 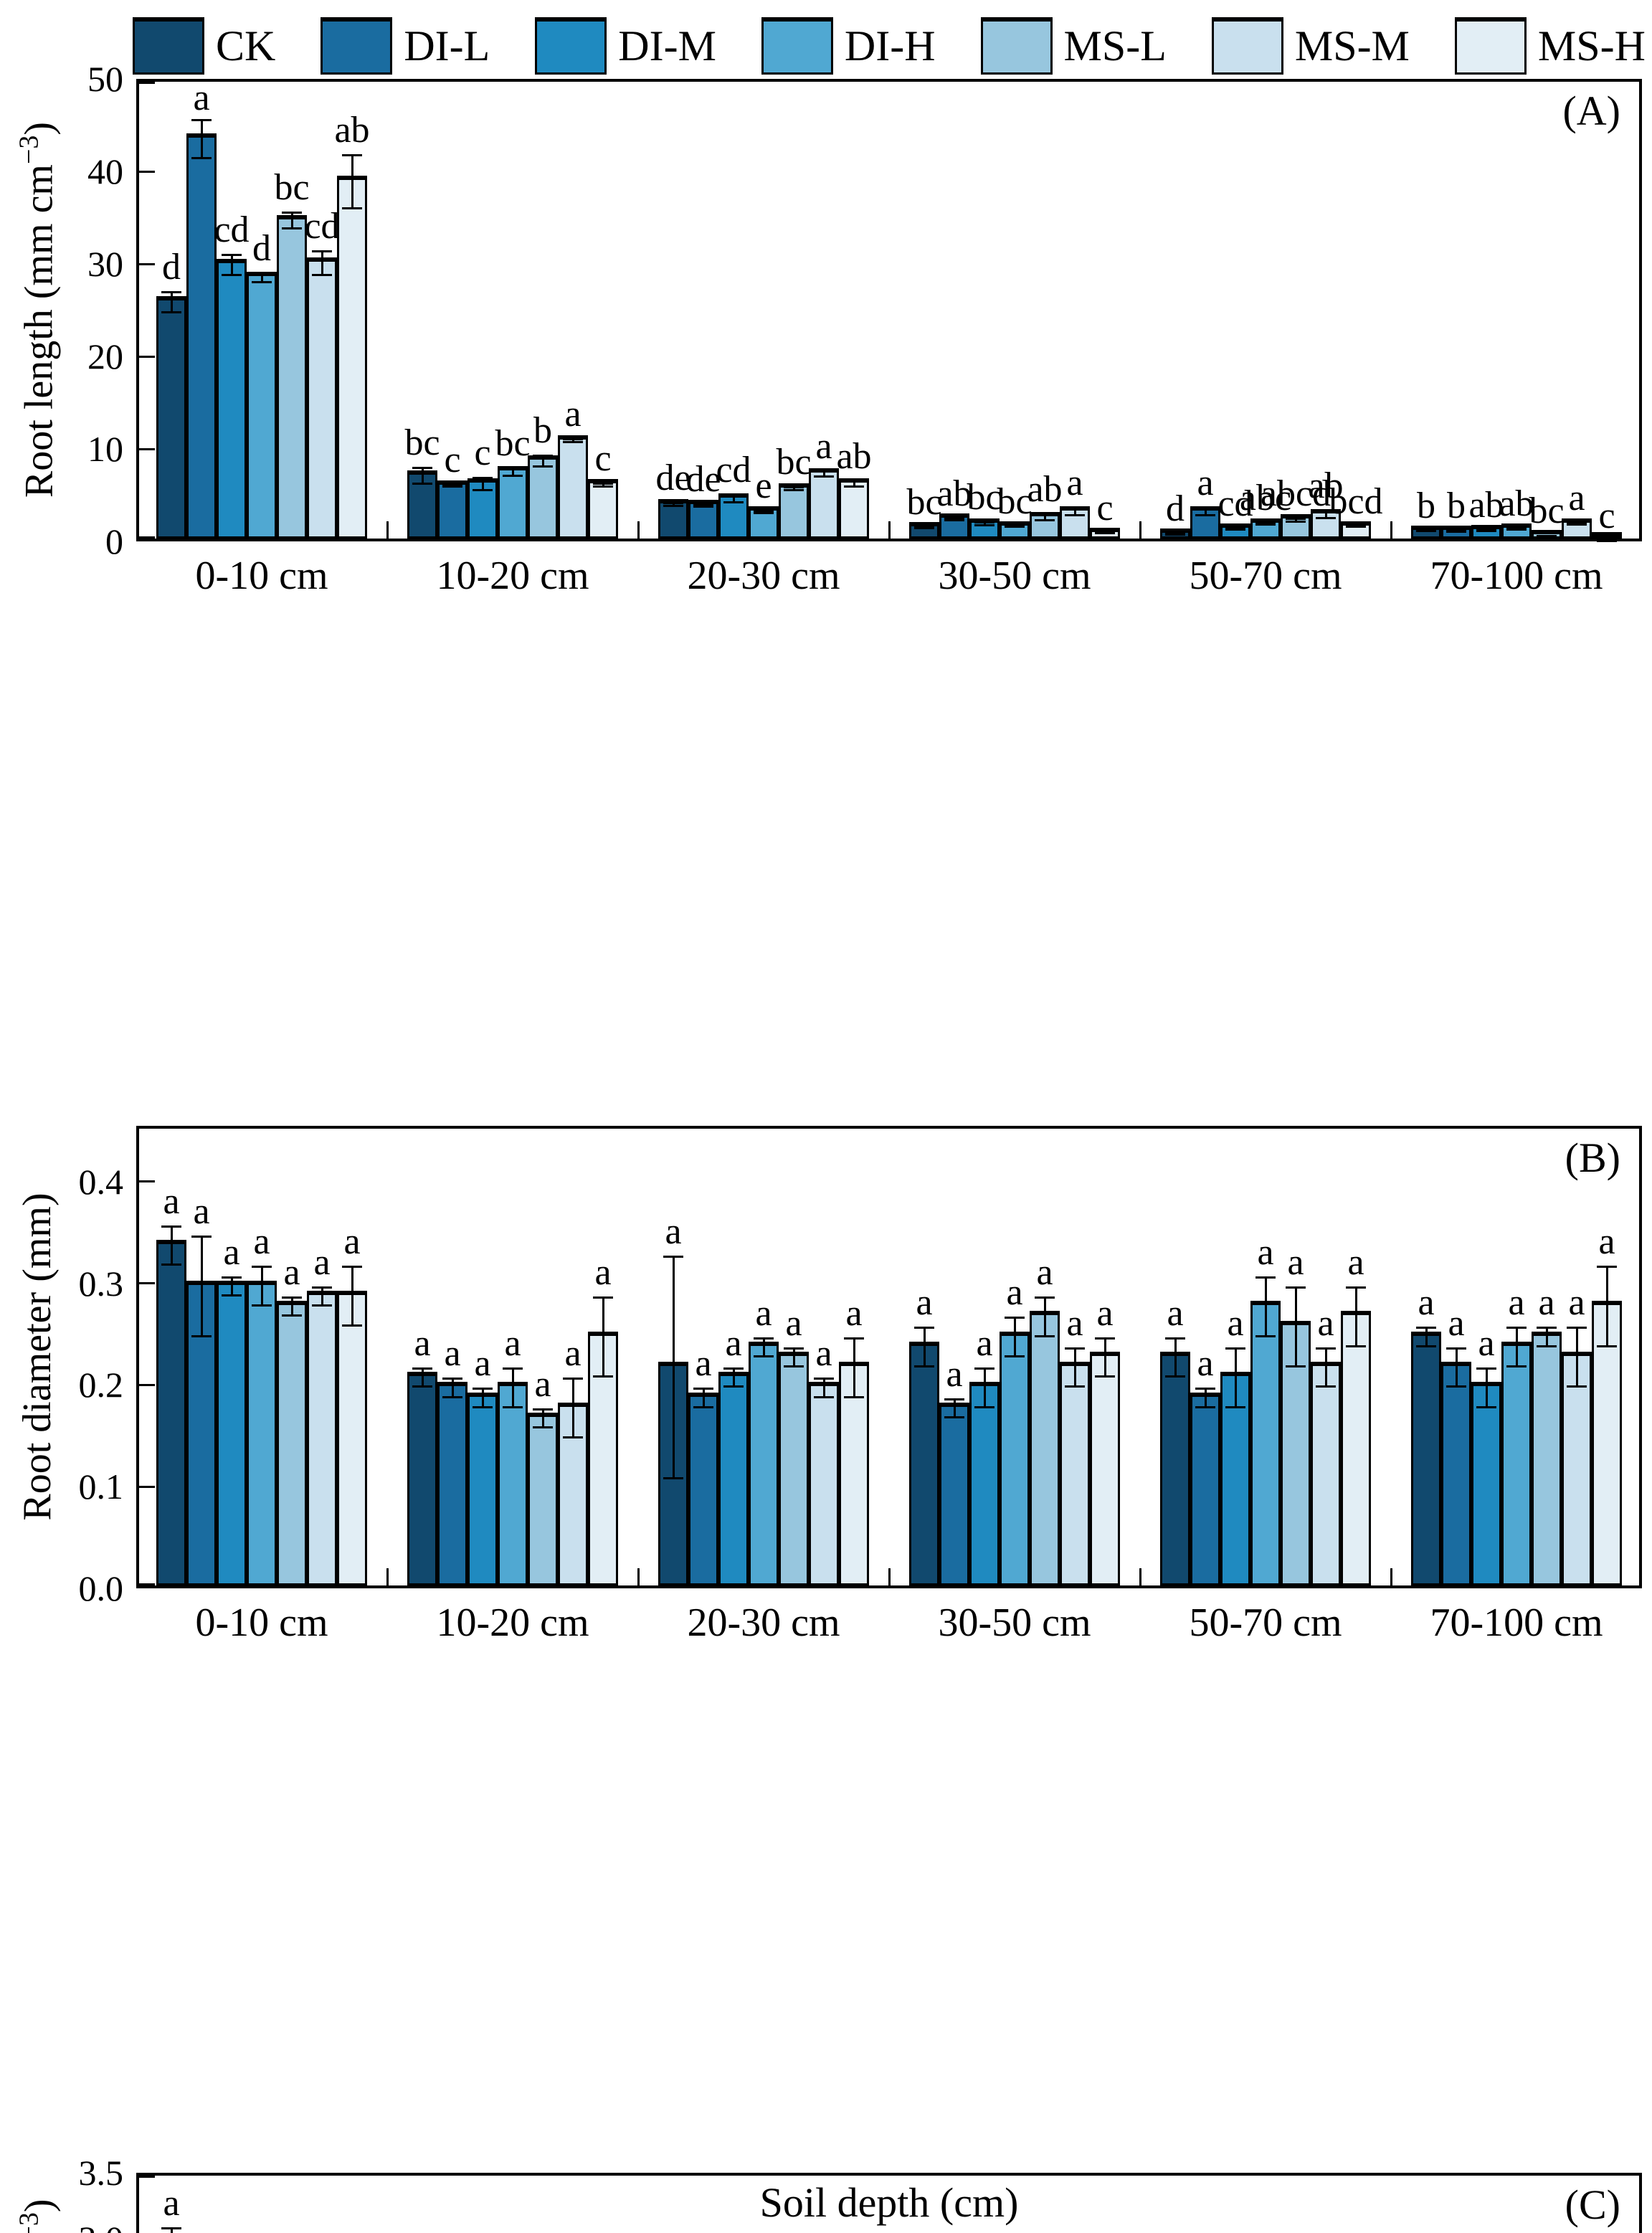 I want to click on bar-MS-H, so click(x=1105, y=1468).